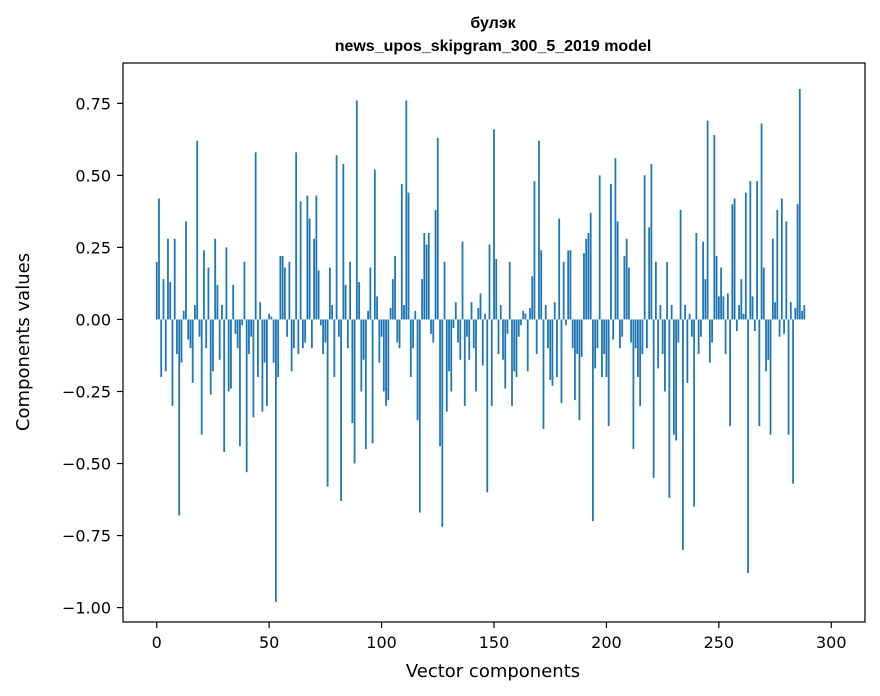 This screenshot has width=880, height=696. Describe the element at coordinates (157, 642) in the screenshot. I see `x-tick-label-0: 0` at that location.